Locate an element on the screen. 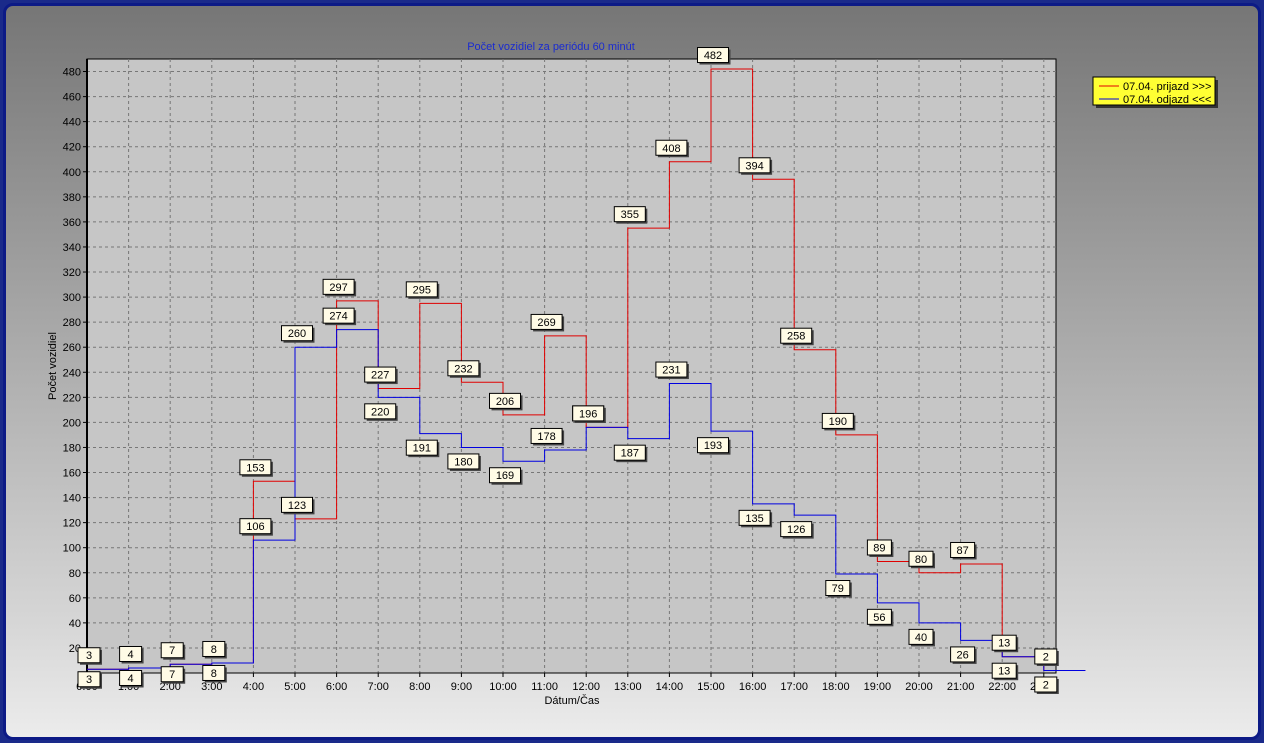  data-label-value: 87 is located at coordinates (962, 551).